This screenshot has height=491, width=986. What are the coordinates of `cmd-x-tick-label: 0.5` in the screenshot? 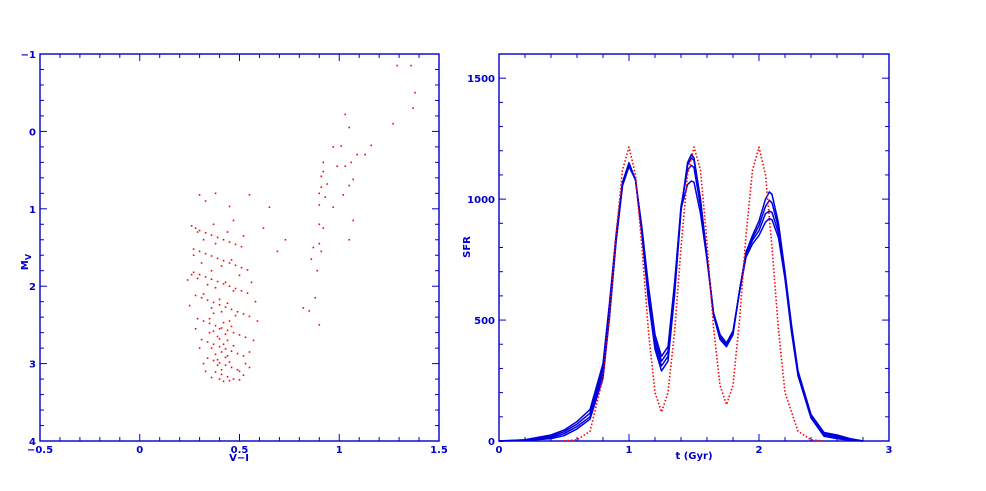 It's located at (240, 450).